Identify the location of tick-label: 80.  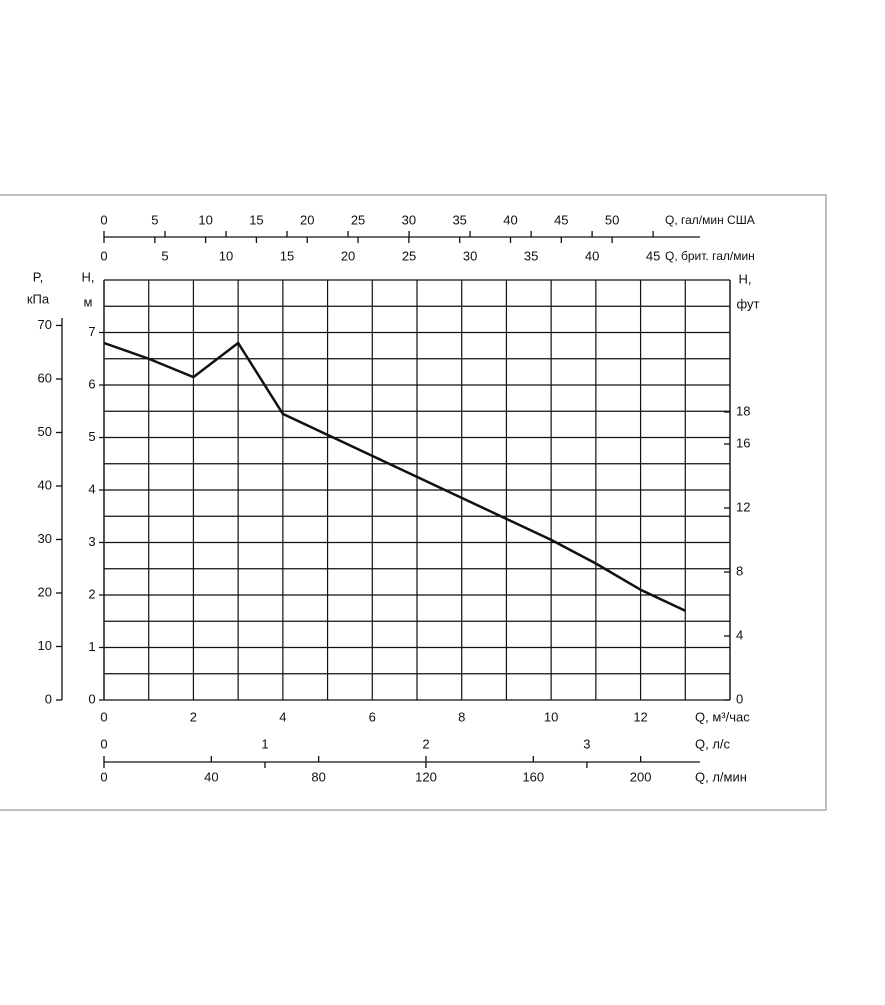
(318, 776).